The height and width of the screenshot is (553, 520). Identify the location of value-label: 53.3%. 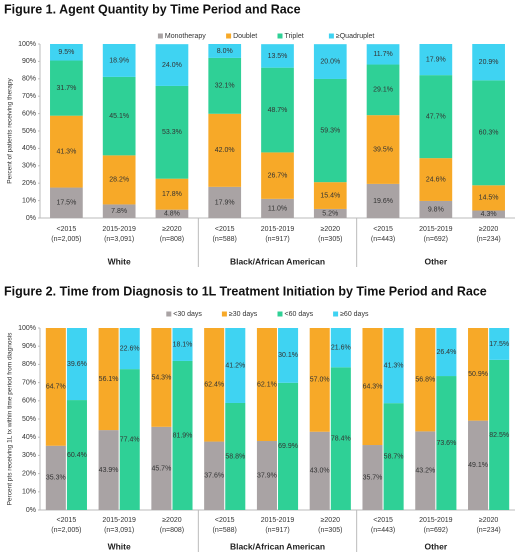
(172, 132).